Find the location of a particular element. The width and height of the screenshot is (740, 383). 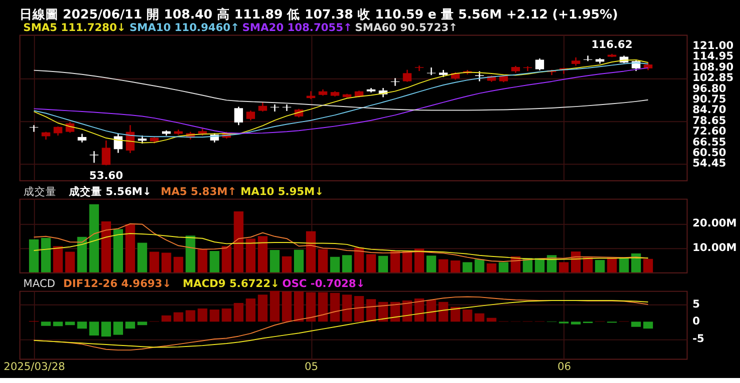

y-tick-label: 84.70 is located at coordinates (709, 109).